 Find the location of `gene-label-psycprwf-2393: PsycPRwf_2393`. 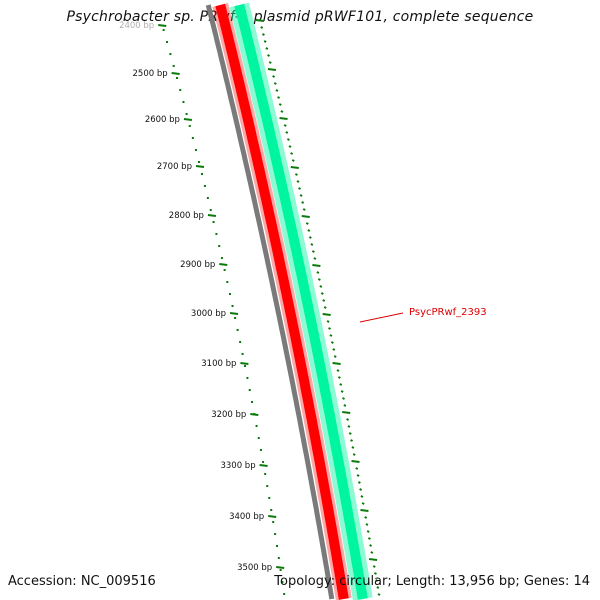

gene-label-psycprwf-2393: PsycPRwf_2393 is located at coordinates (448, 312).